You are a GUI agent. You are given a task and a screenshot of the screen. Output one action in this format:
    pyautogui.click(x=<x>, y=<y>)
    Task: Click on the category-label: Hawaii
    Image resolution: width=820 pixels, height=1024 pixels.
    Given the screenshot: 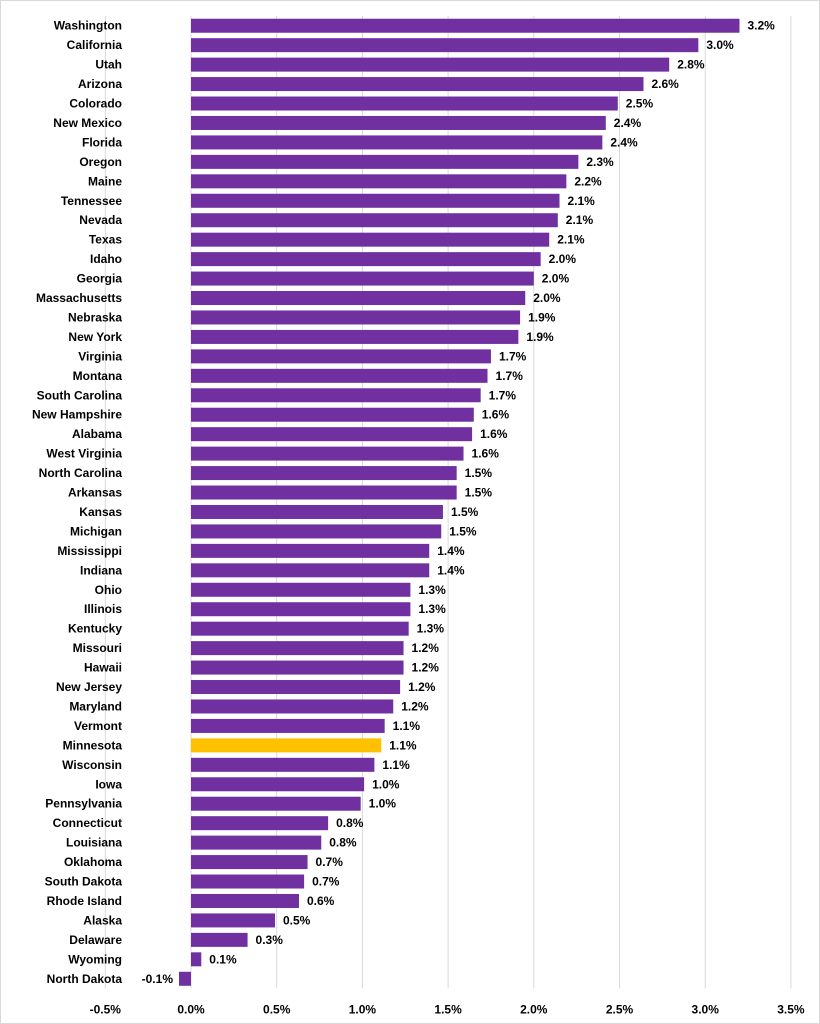 What is the action you would take?
    pyautogui.click(x=103, y=668)
    